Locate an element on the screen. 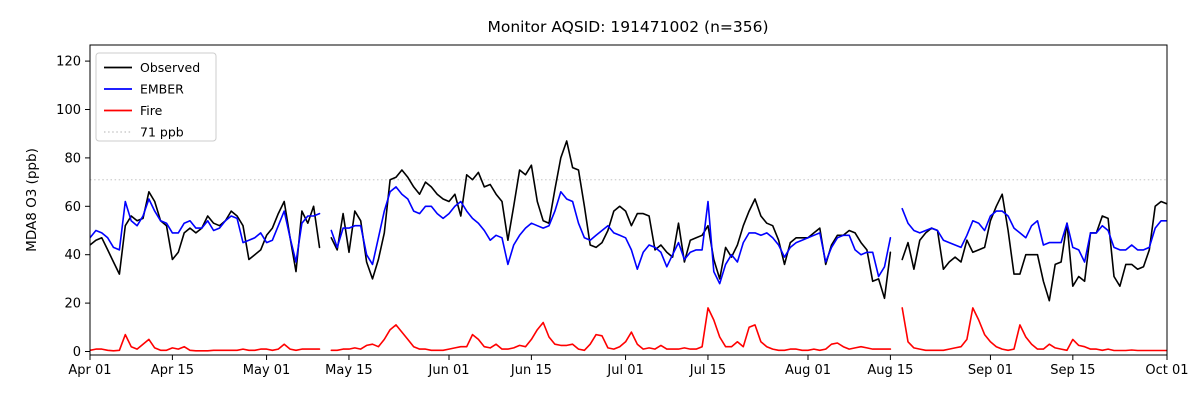  legend-label: Fire is located at coordinates (151, 110).